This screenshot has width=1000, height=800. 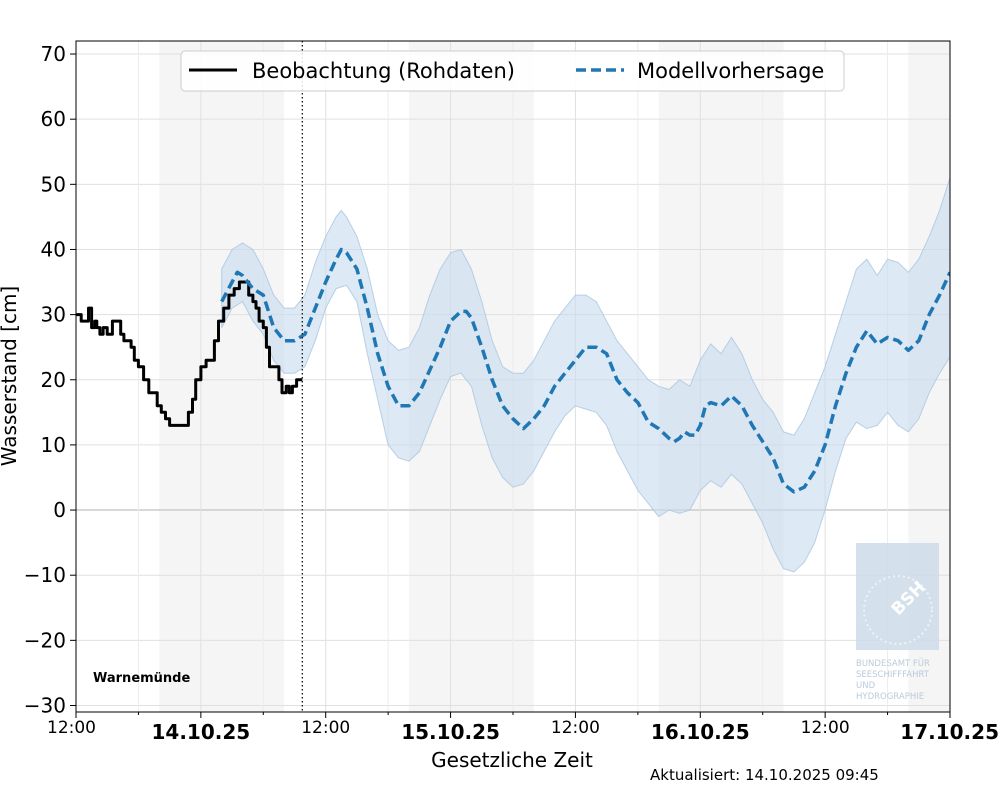 What do you see at coordinates (53, 380) in the screenshot?
I see `y-tick-label-5: 20` at bounding box center [53, 380].